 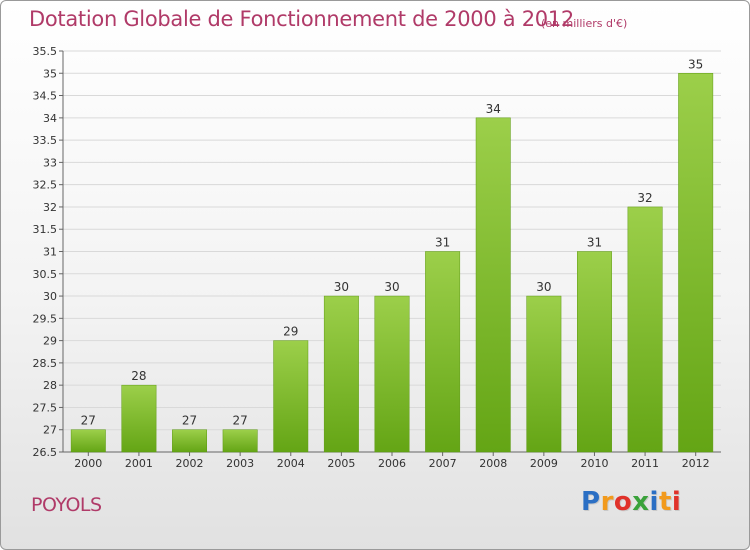 I want to click on chart-subtitle: (en milliers d'€), so click(x=584, y=23).